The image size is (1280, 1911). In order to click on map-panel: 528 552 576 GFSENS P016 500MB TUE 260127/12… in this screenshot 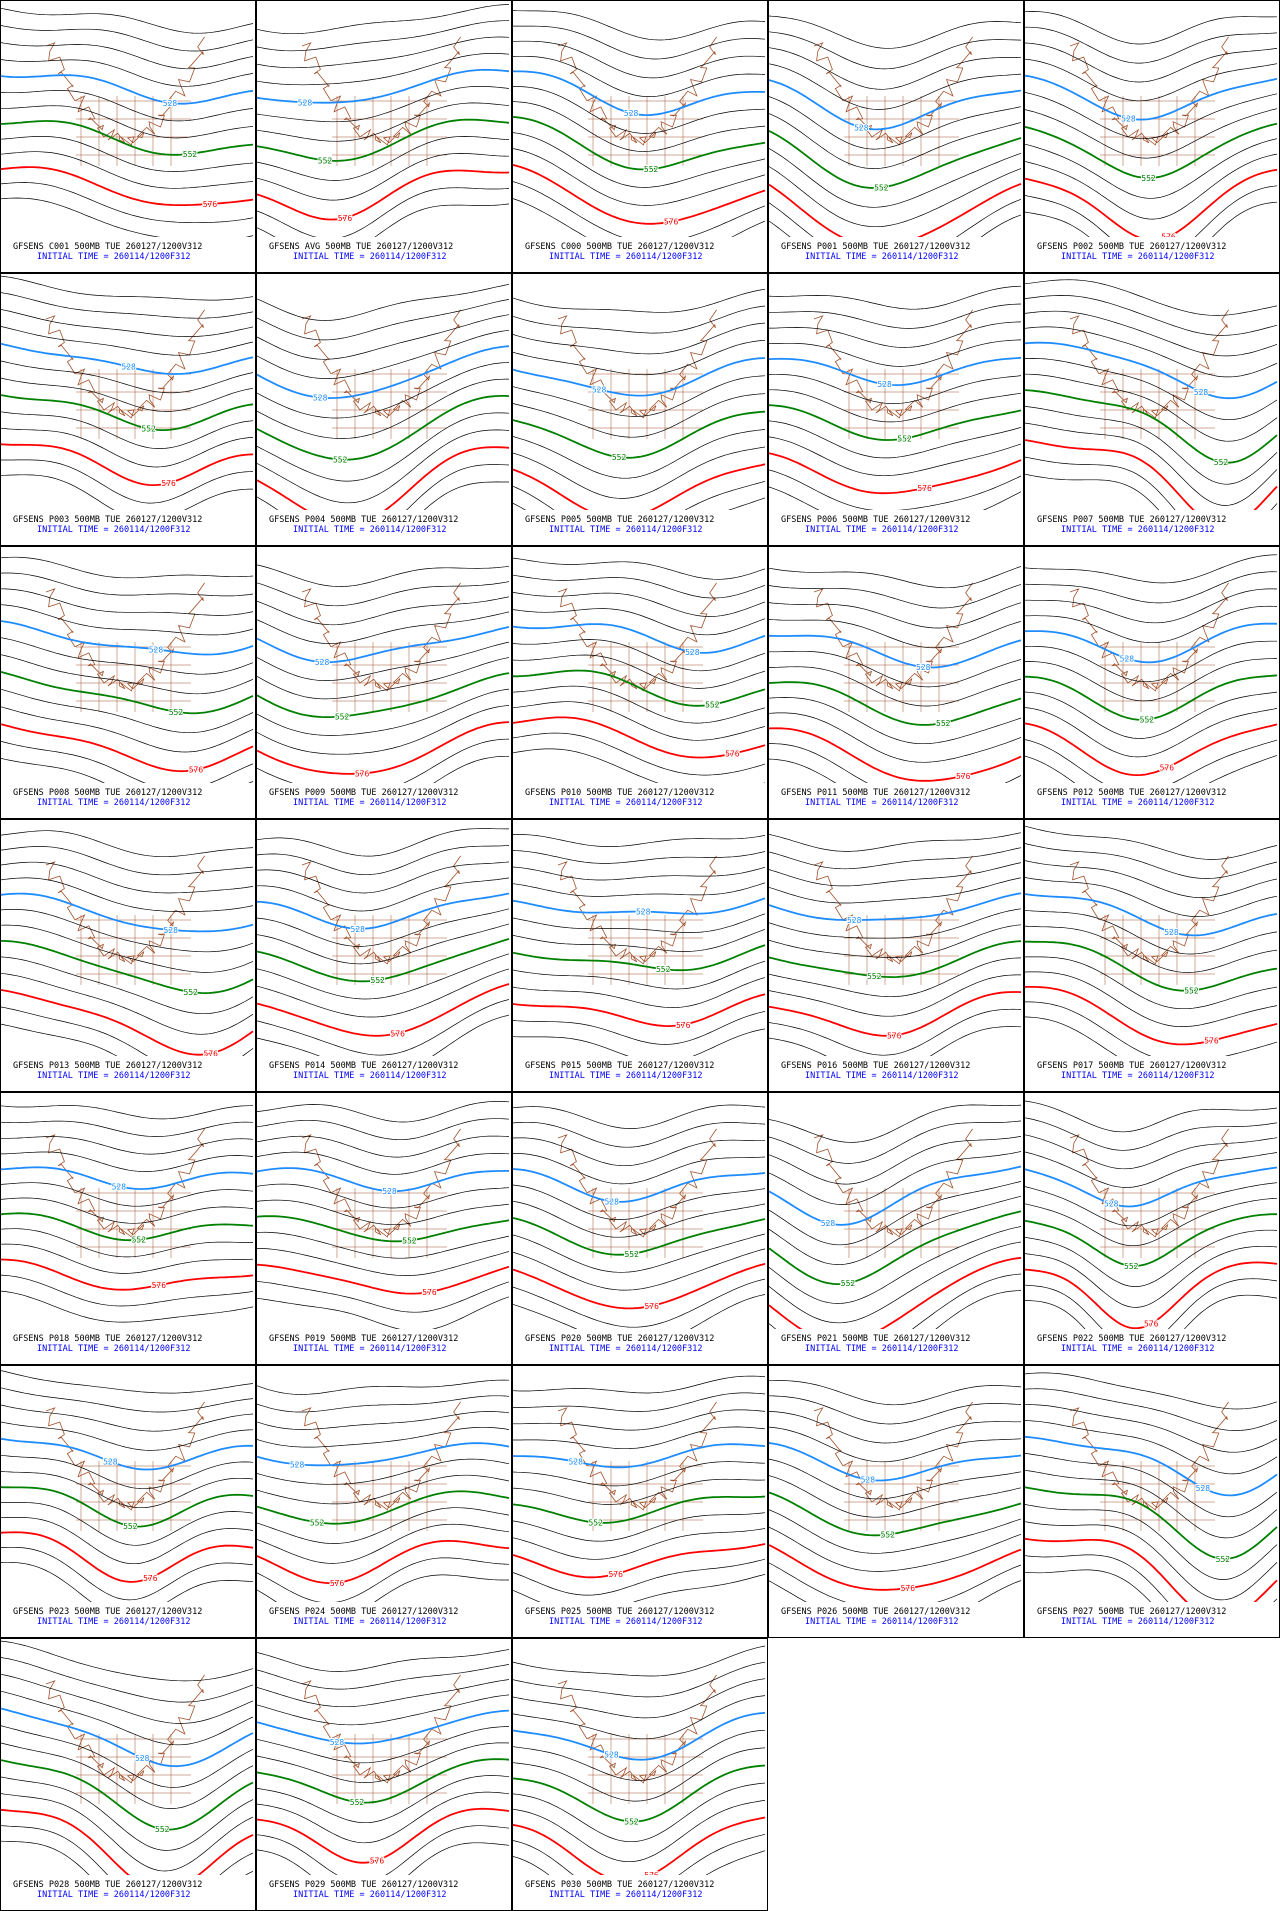, I will do `click(896, 955)`.